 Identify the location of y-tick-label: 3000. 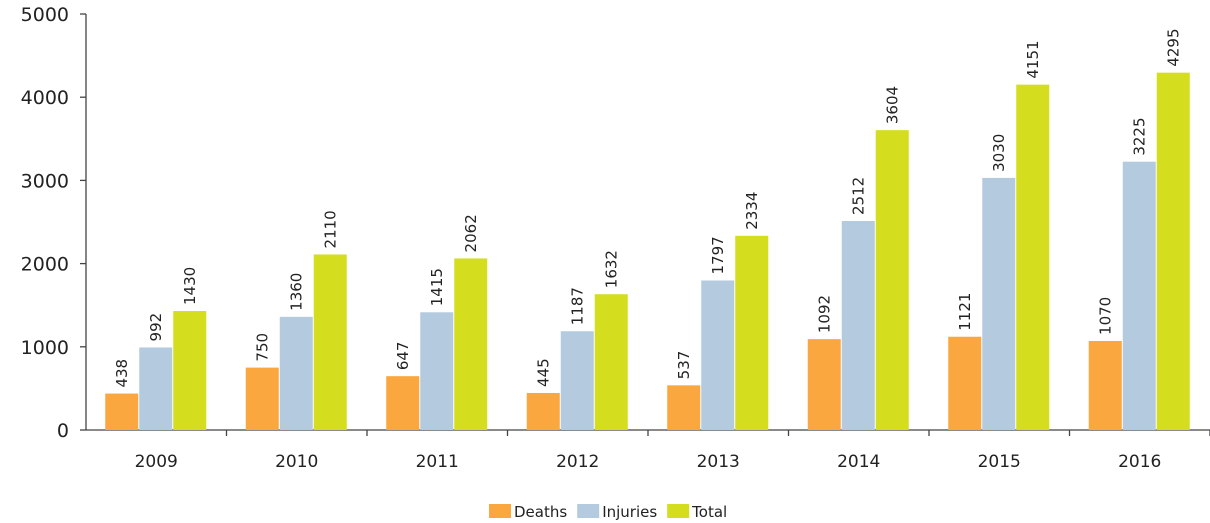
(45, 181).